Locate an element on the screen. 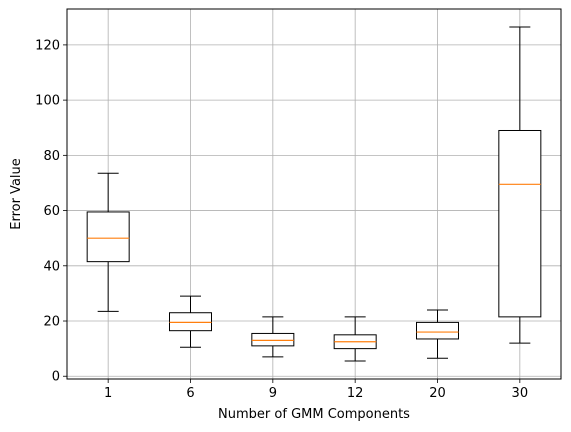 This screenshot has width=571, height=432. y-tick-label: 20 is located at coordinates (51, 322).